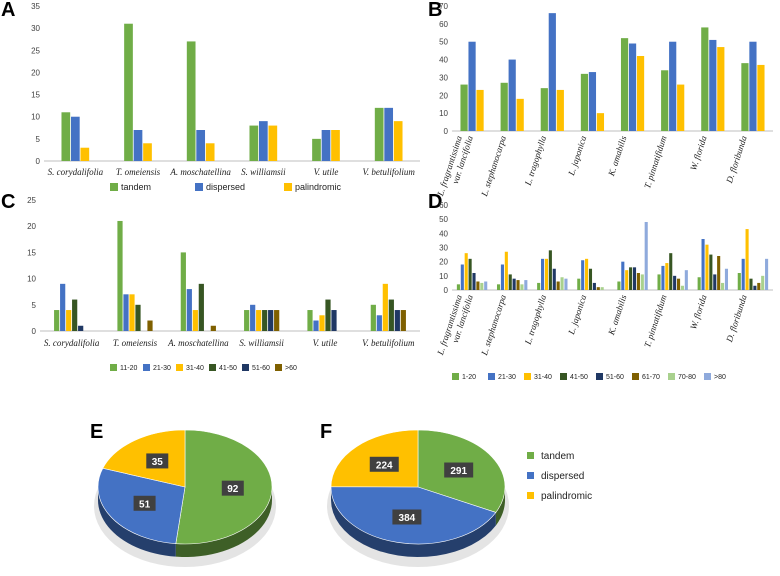 The width and height of the screenshot is (780, 576). What do you see at coordinates (602, 288) in the screenshot?
I see `bar-70-80-l-japonica` at bounding box center [602, 288].